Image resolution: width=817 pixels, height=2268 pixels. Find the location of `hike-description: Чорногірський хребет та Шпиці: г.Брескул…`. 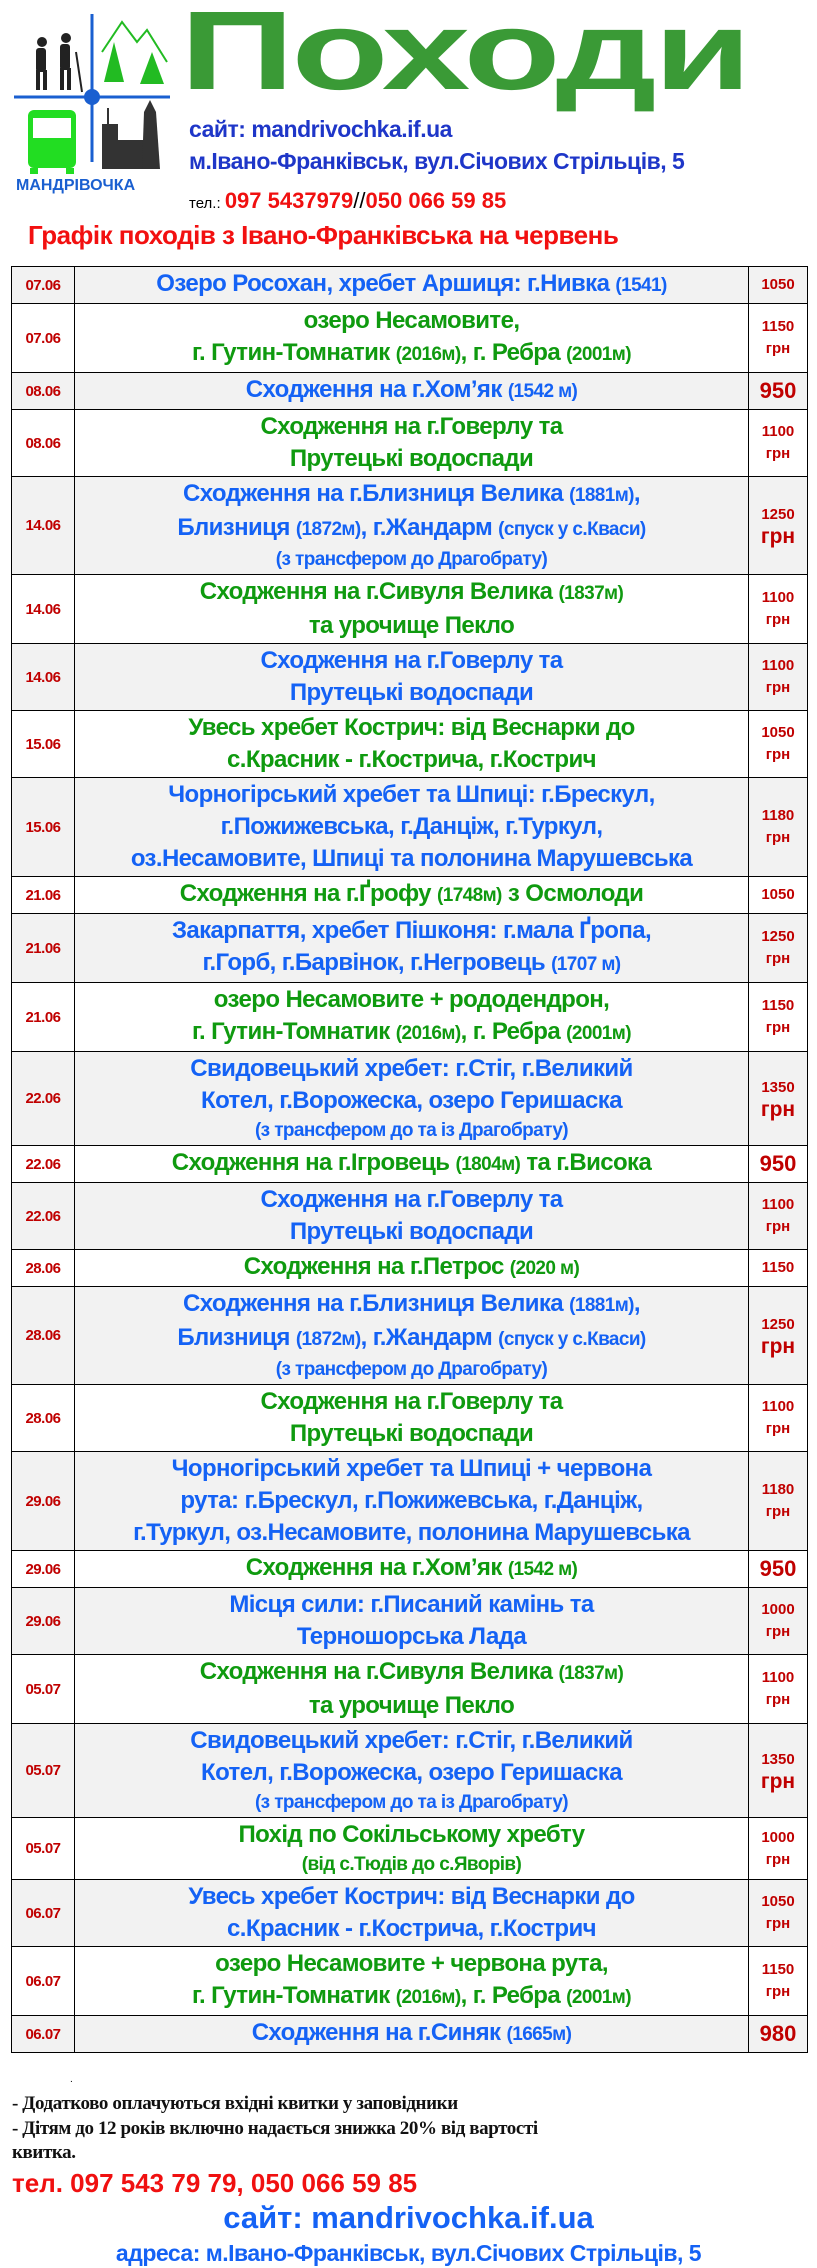

hike-description: Чорногірський хребет та Шпиці: г.Брескул… is located at coordinates (411, 827).